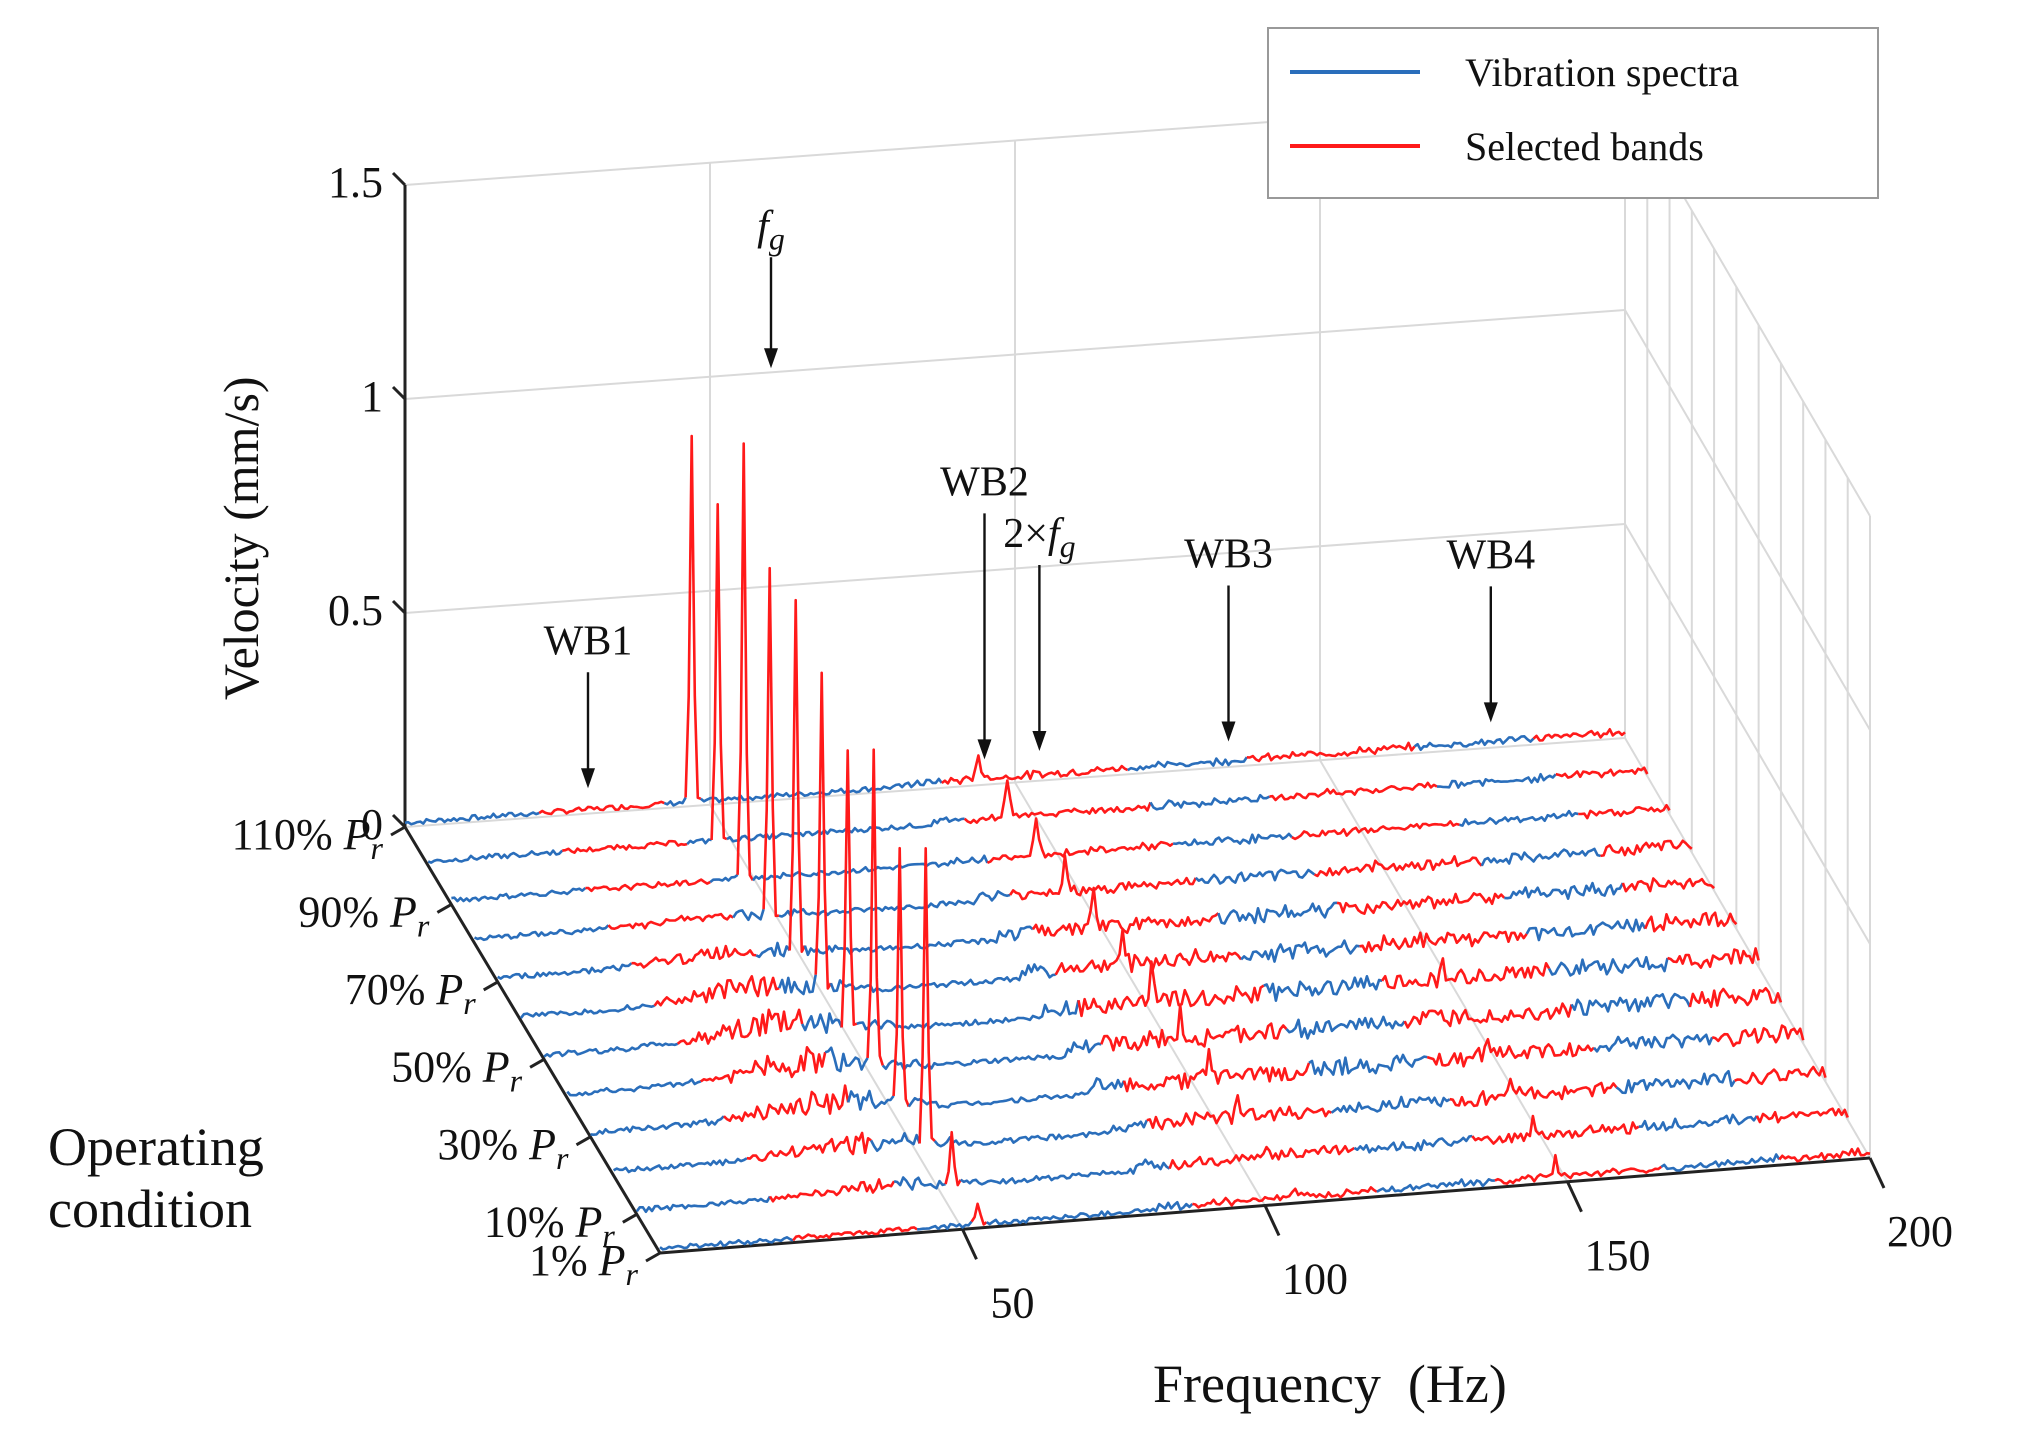 The image size is (2019, 1455). Describe the element at coordinates (1602, 72) in the screenshot. I see `legend-label-vibration: Vibration spectra` at that location.